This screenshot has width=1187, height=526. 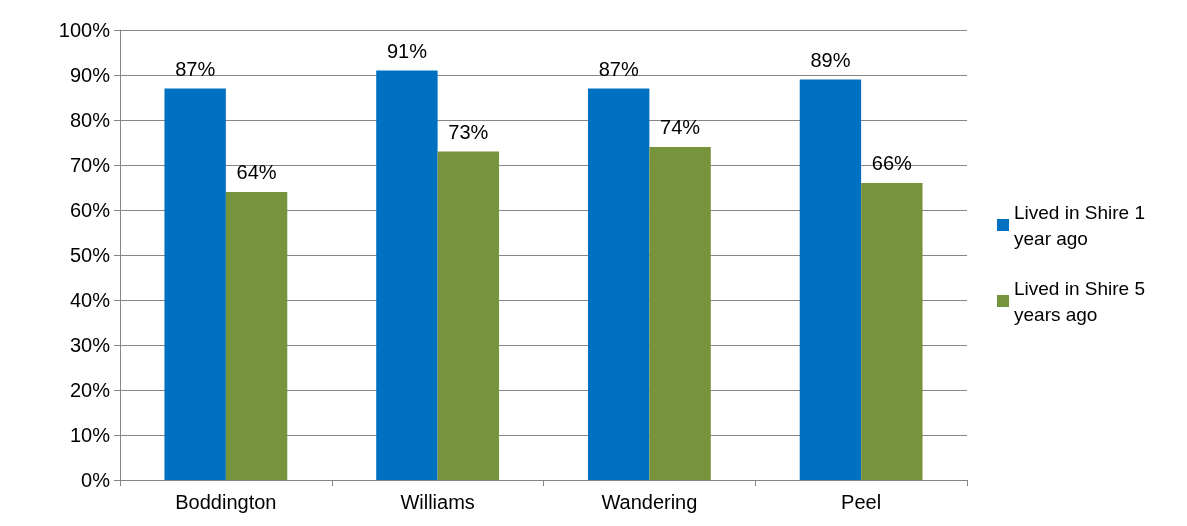 What do you see at coordinates (407, 50) in the screenshot?
I see `data-label: 91%` at bounding box center [407, 50].